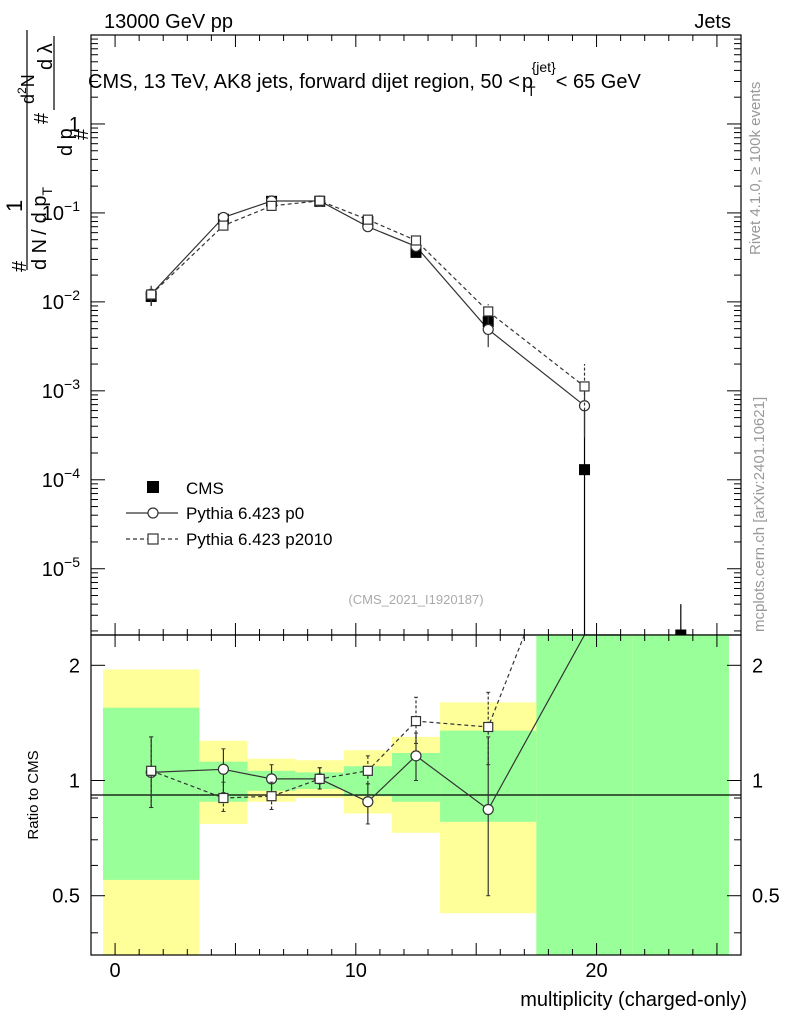 The image size is (786, 1024). I want to click on ylabel-num-main: d, so click(28, 99).